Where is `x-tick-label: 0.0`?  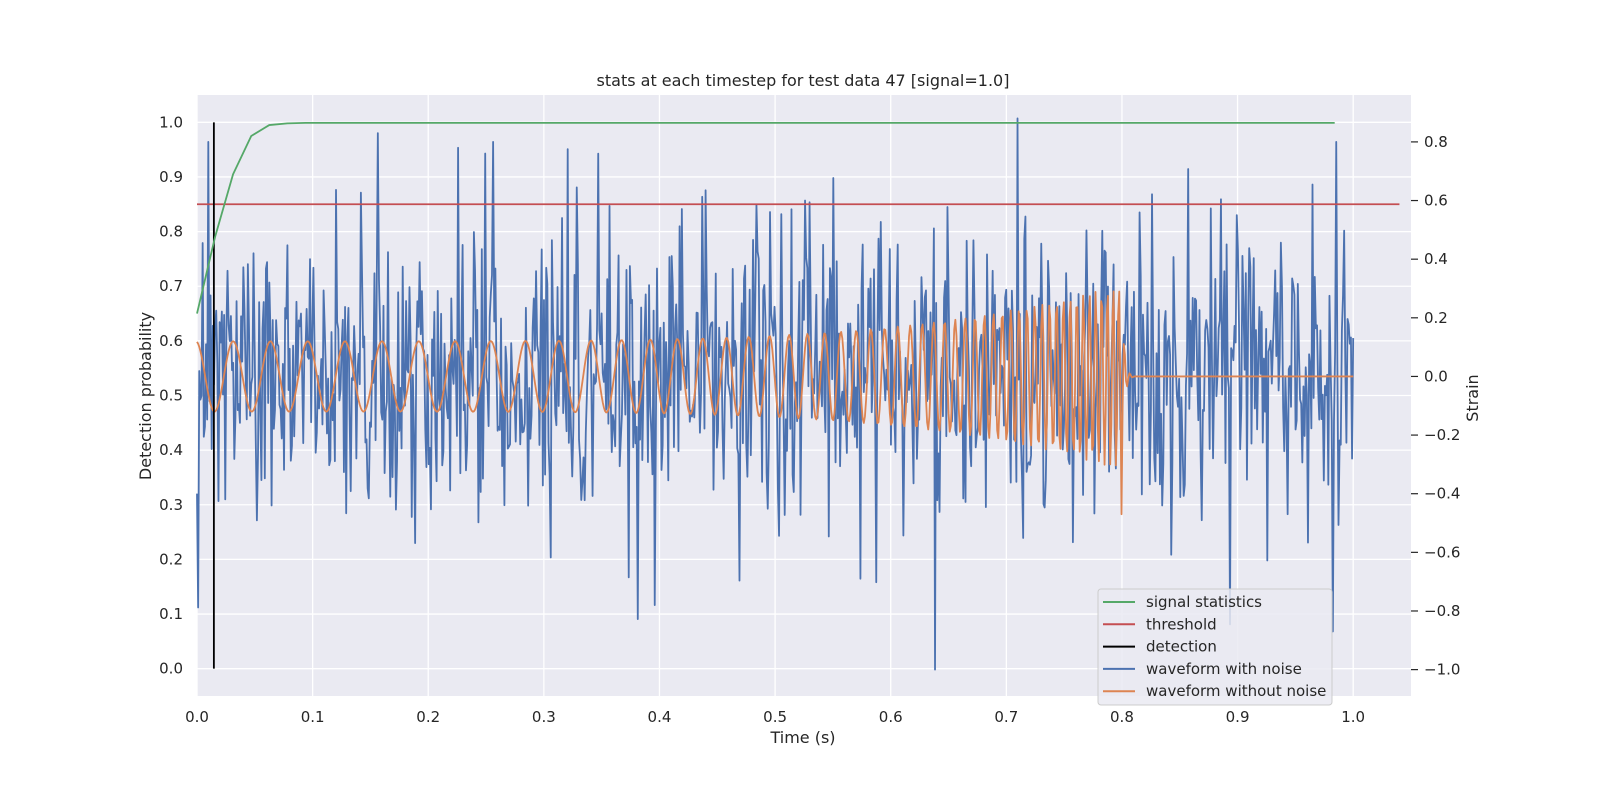
x-tick-label: 0.0 is located at coordinates (197, 717).